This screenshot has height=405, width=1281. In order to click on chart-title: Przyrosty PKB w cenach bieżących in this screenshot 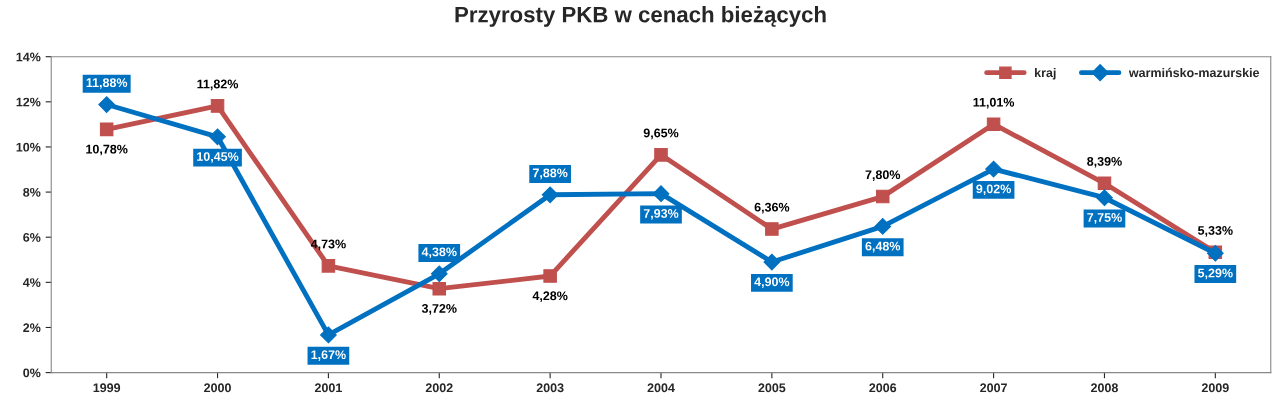, I will do `click(640, 16)`.